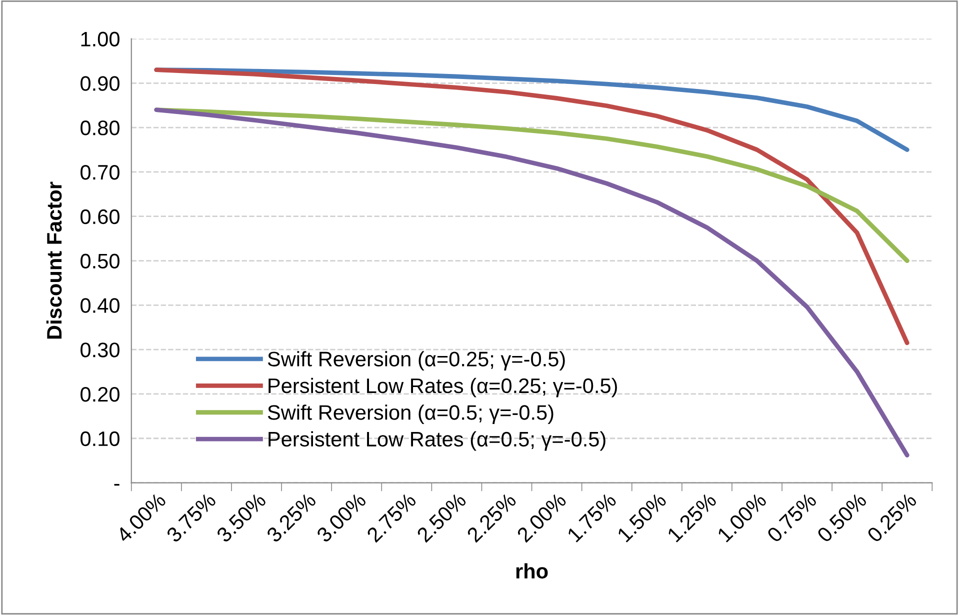  Describe the element at coordinates (100, 438) in the screenshot. I see `y-tick-label: 0.10` at that location.